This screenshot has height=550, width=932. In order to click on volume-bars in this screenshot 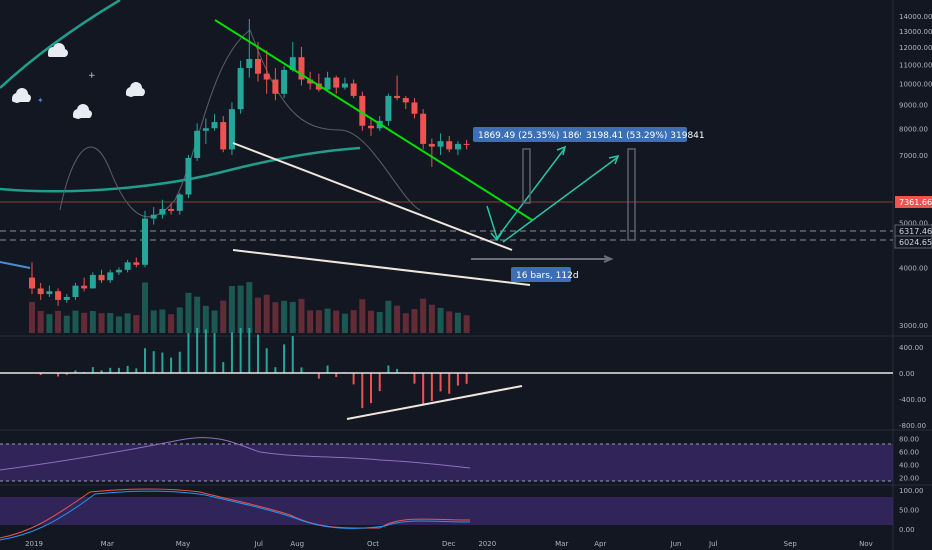, I will do `click(249, 307)`.